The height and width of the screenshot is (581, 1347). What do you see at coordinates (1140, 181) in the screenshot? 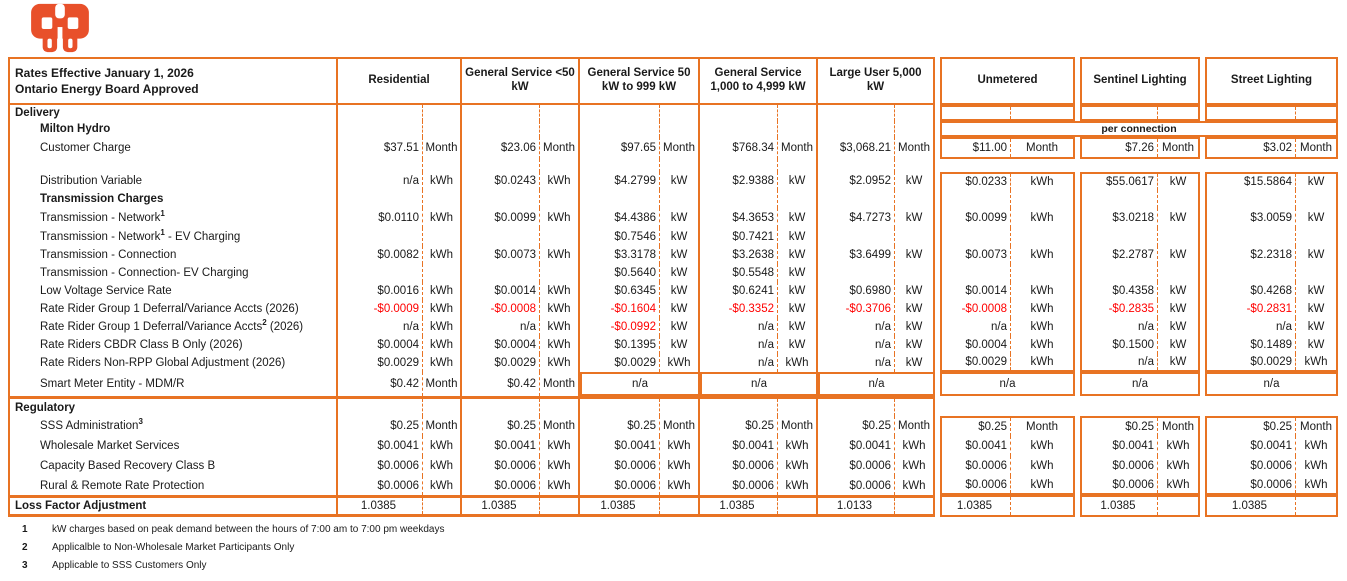
I see `rate-cell: $55.0617 kW` at bounding box center [1140, 181].